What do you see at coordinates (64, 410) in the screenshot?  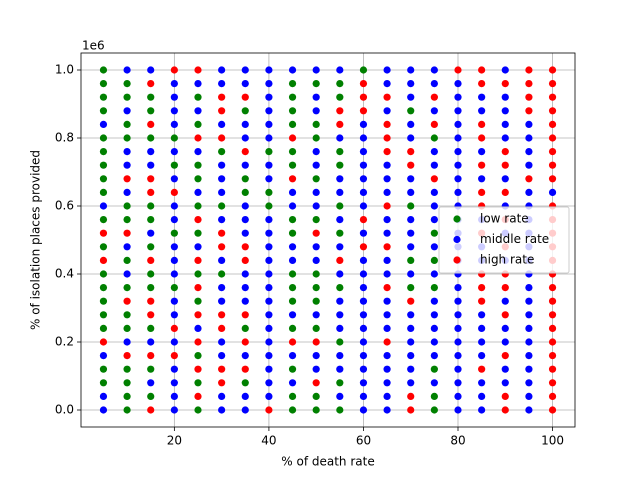 I see `y-tick-label: 0.0` at bounding box center [64, 410].